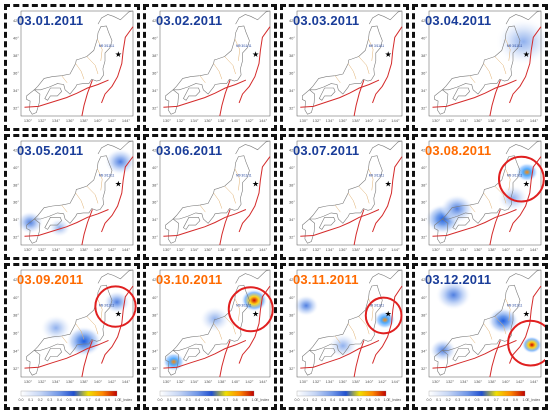 The width and height of the screenshot is (551, 414). What do you see at coordinates (326, 279) in the screenshot?
I see `panel-date-label: 03.11.2011` at bounding box center [326, 279].